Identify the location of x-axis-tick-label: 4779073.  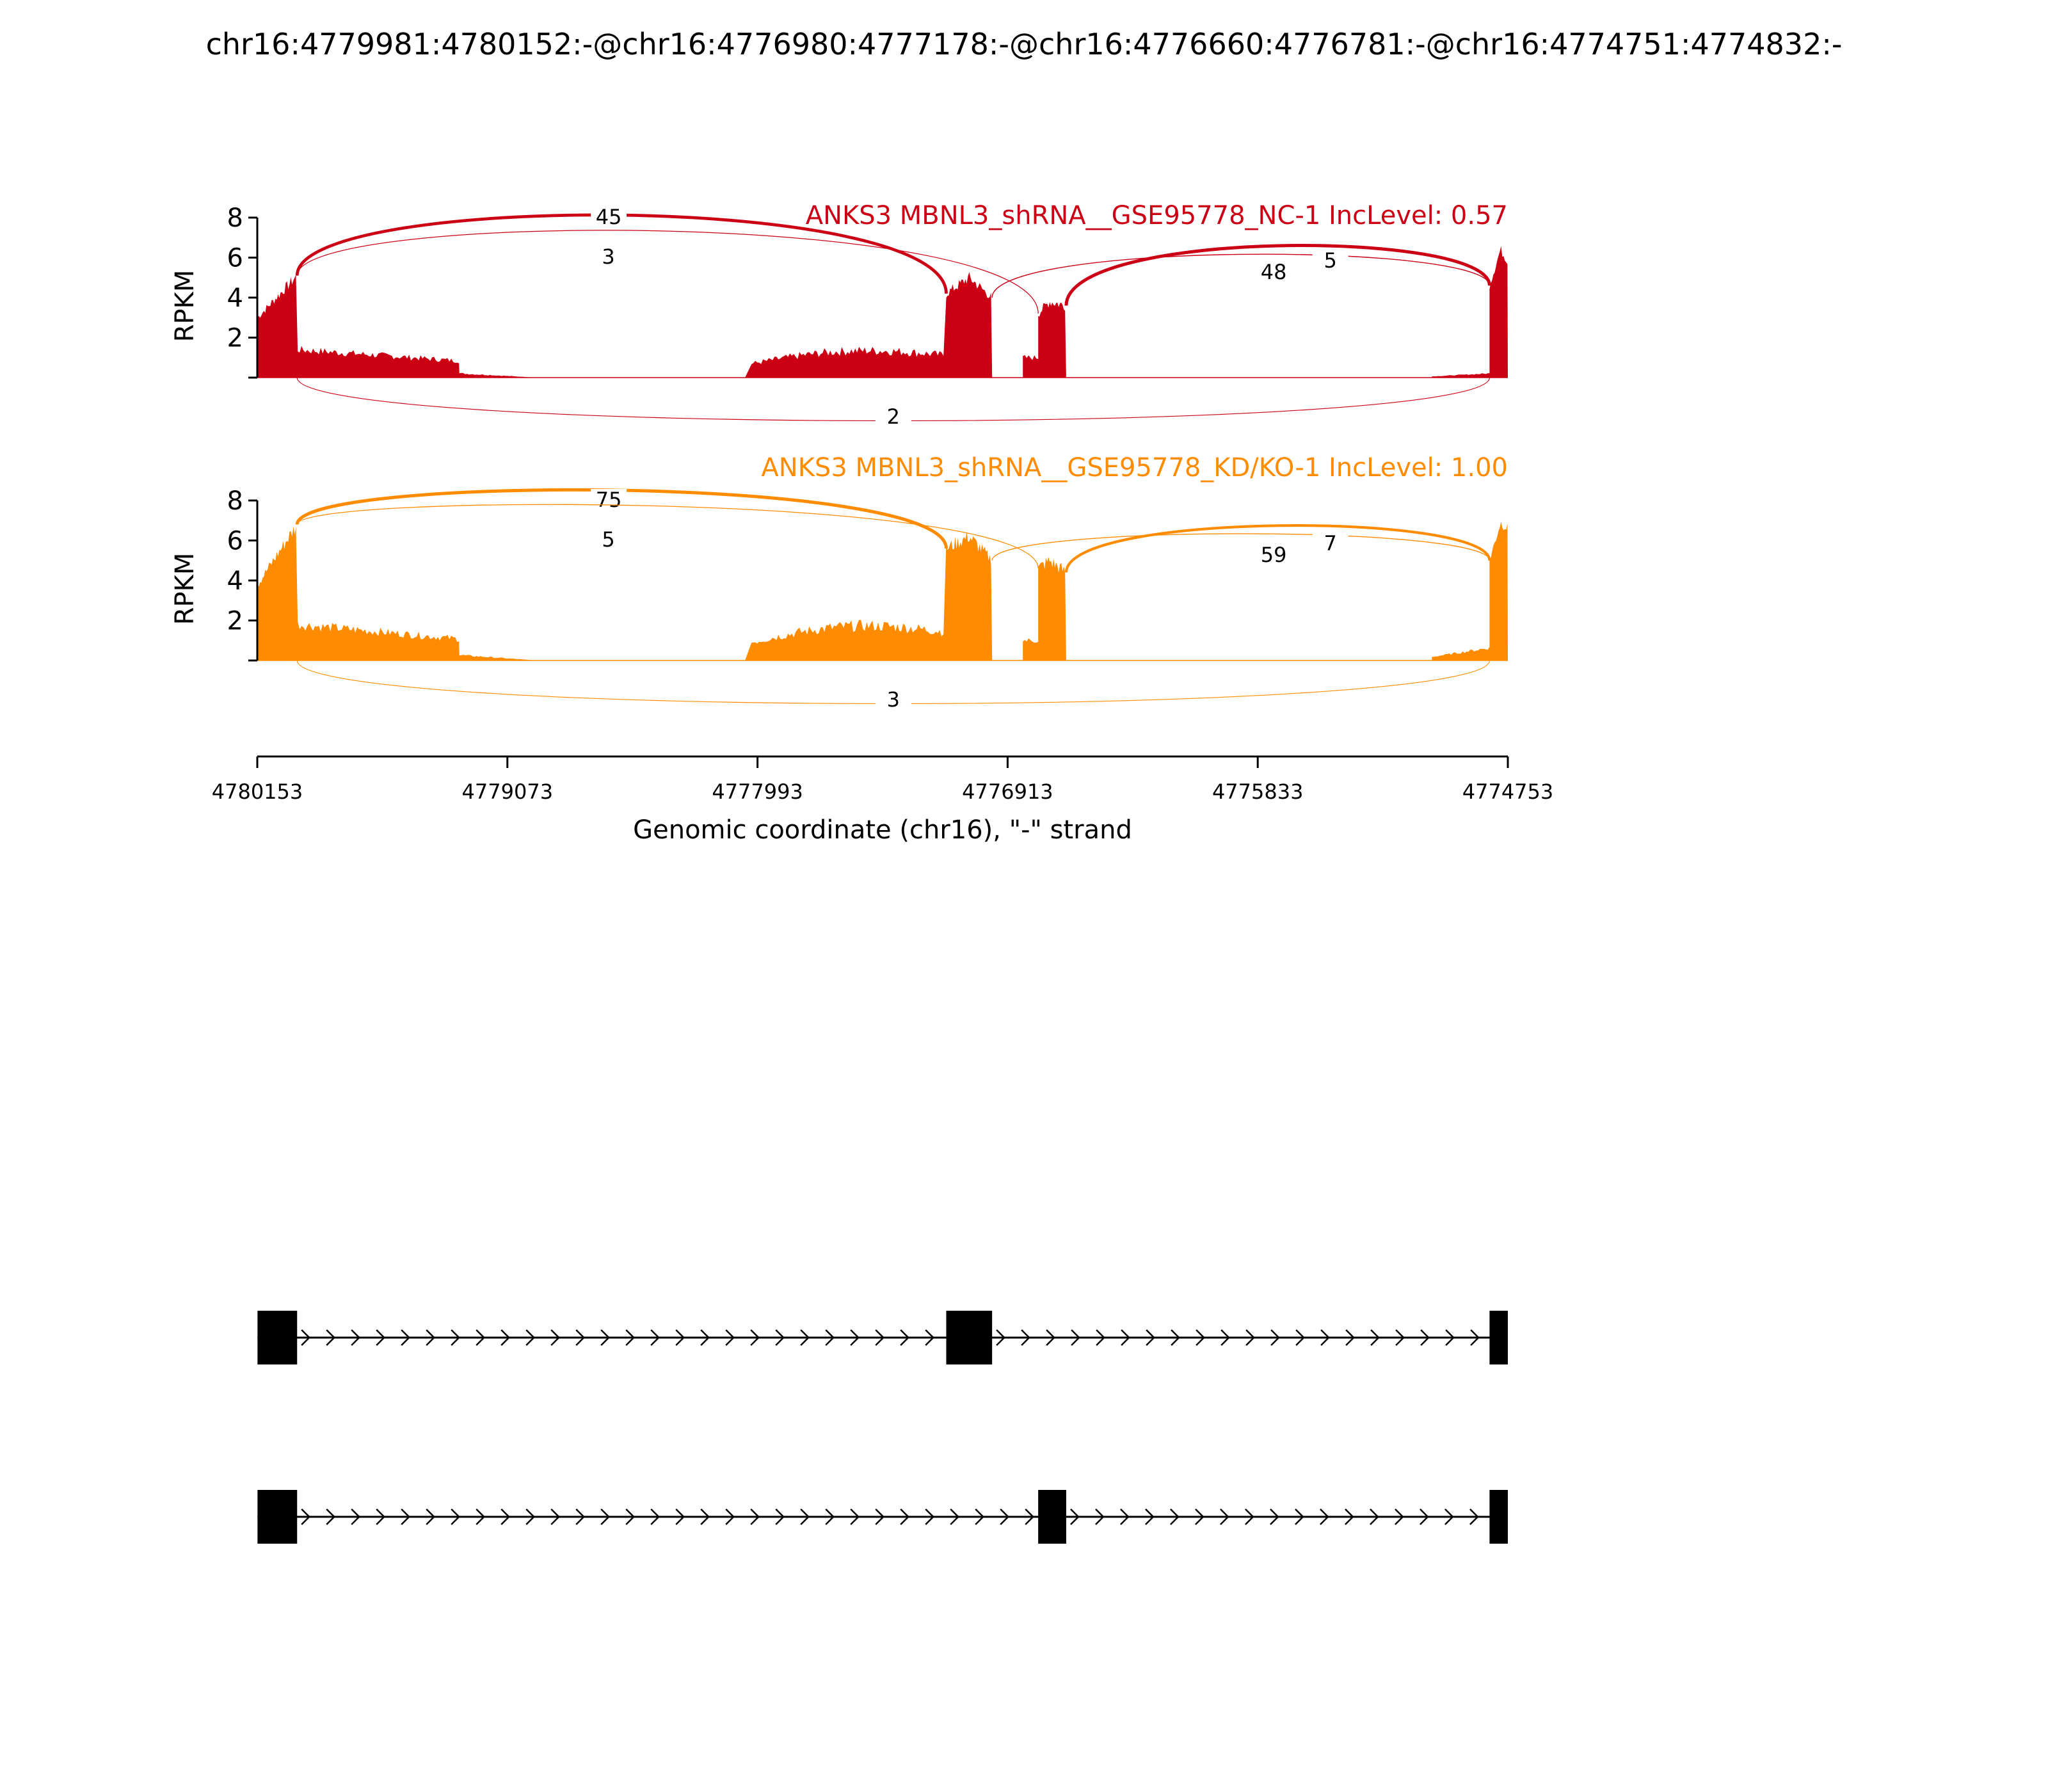
(508, 792).